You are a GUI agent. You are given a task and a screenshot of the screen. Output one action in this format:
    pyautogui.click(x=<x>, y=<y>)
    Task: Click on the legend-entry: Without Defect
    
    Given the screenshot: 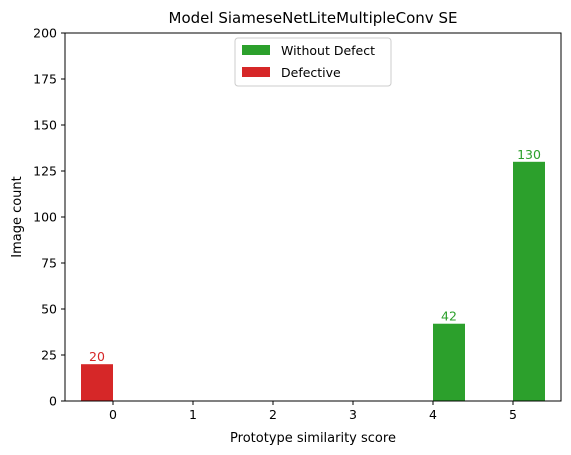 What is the action you would take?
    pyautogui.click(x=328, y=50)
    